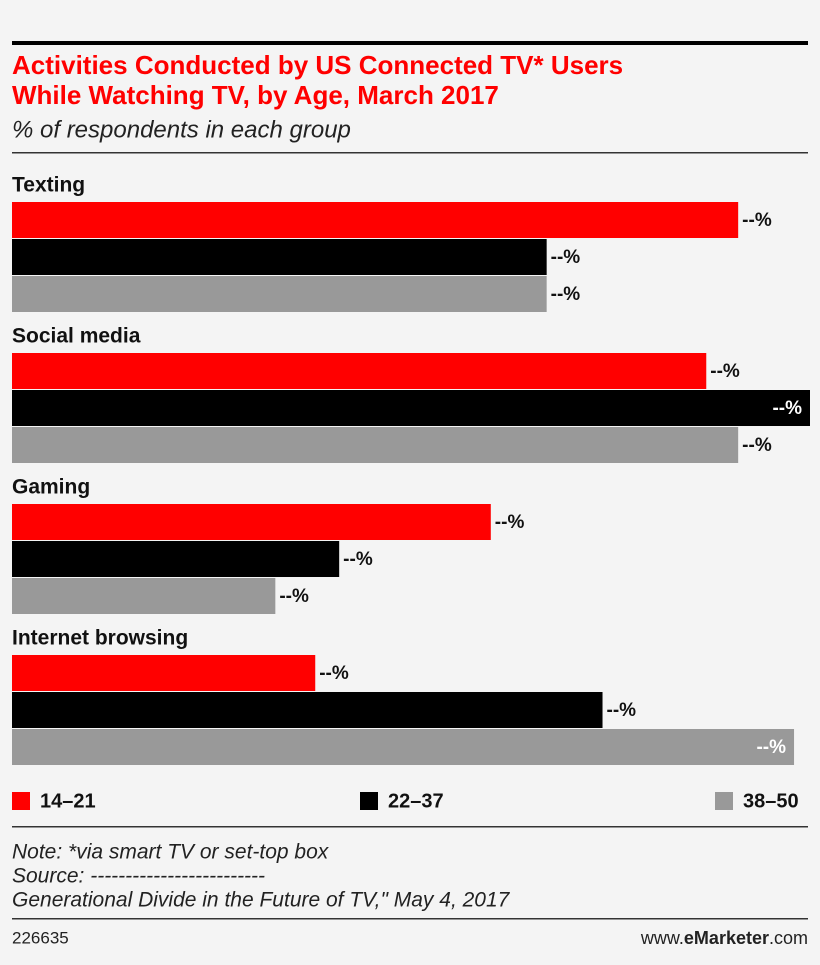 This screenshot has height=965, width=820. Describe the element at coordinates (788, 938) in the screenshot. I see `site-part: .com` at that location.